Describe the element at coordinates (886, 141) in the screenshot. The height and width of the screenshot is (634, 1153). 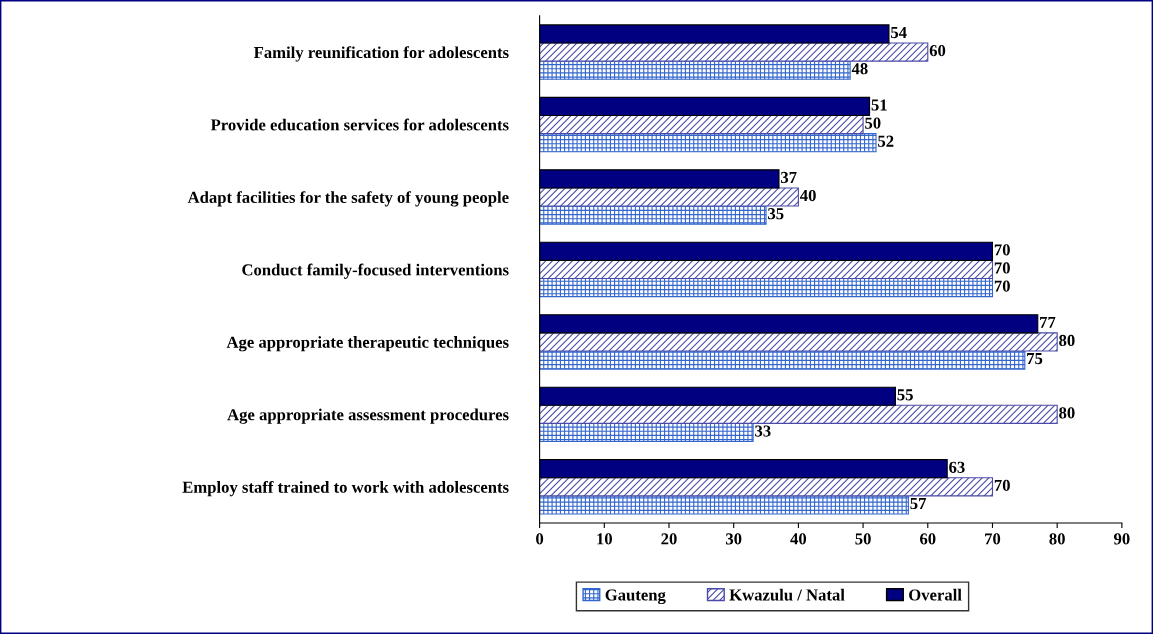
I see `data-label: 52` at that location.